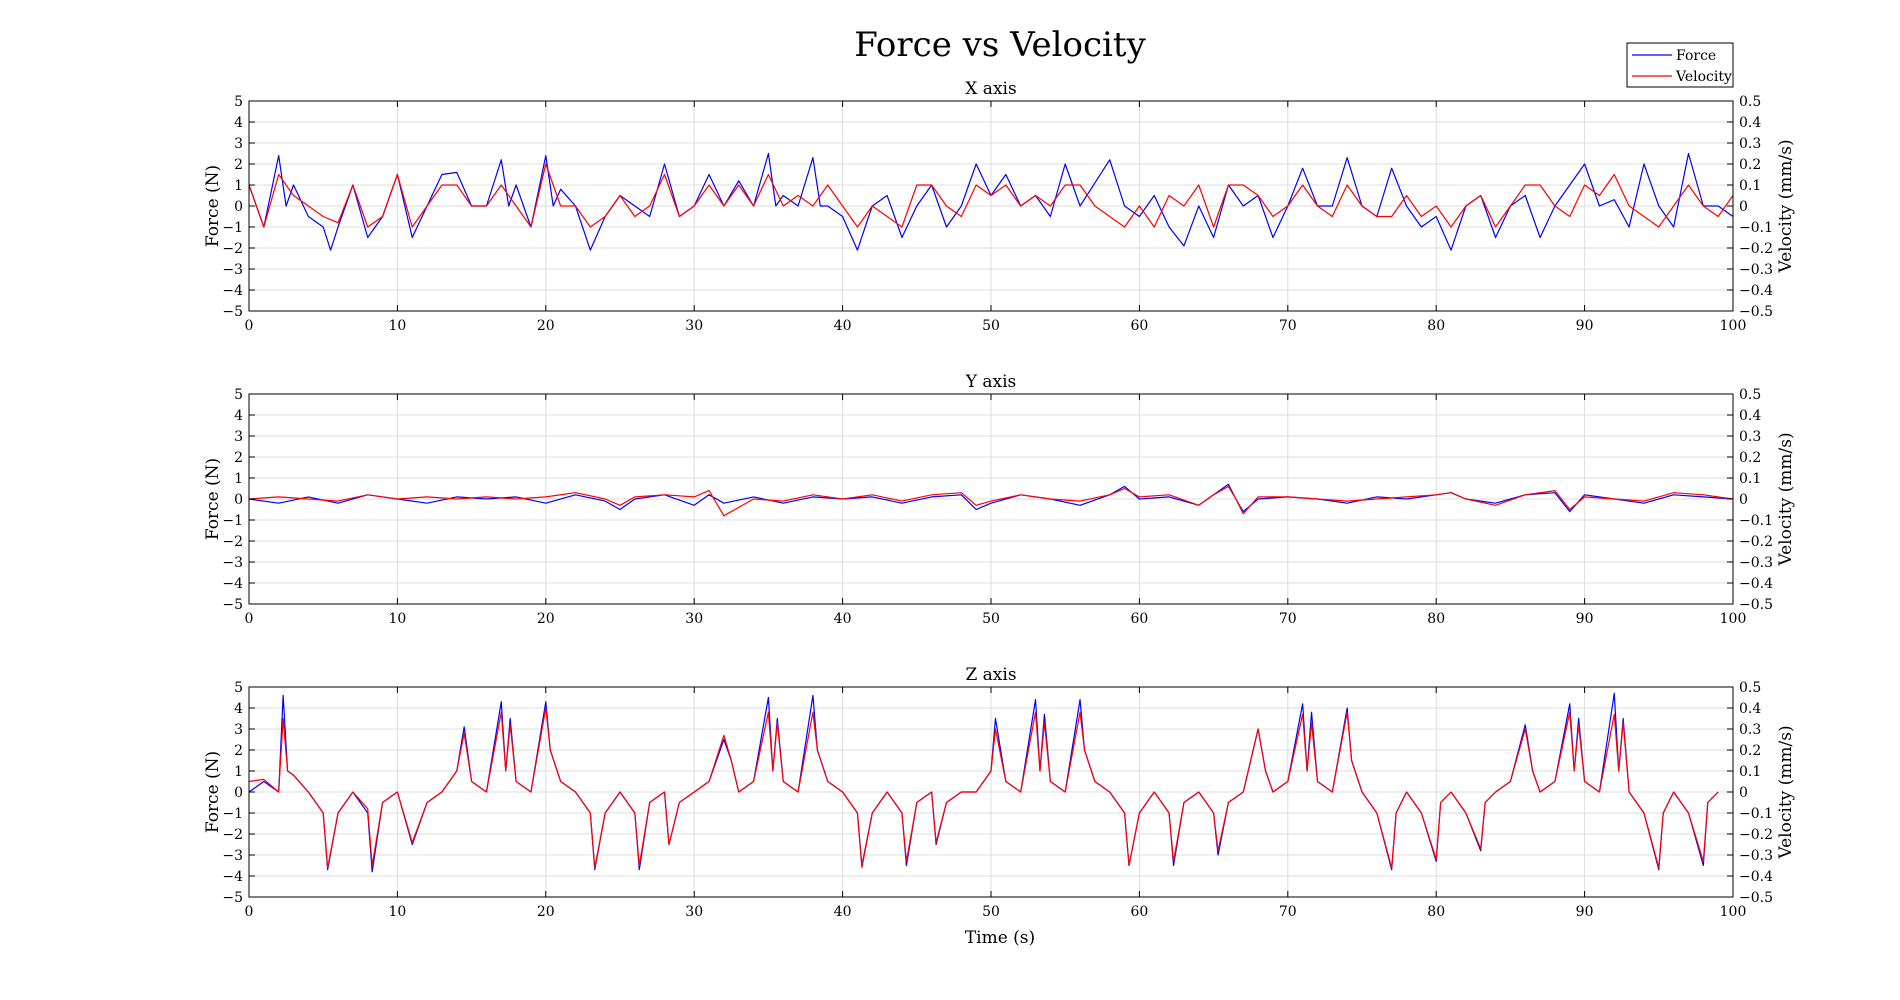 This screenshot has height=1000, width=1900. What do you see at coordinates (1000, 45) in the screenshot?
I see `figure-title: Force vs Velocity` at bounding box center [1000, 45].